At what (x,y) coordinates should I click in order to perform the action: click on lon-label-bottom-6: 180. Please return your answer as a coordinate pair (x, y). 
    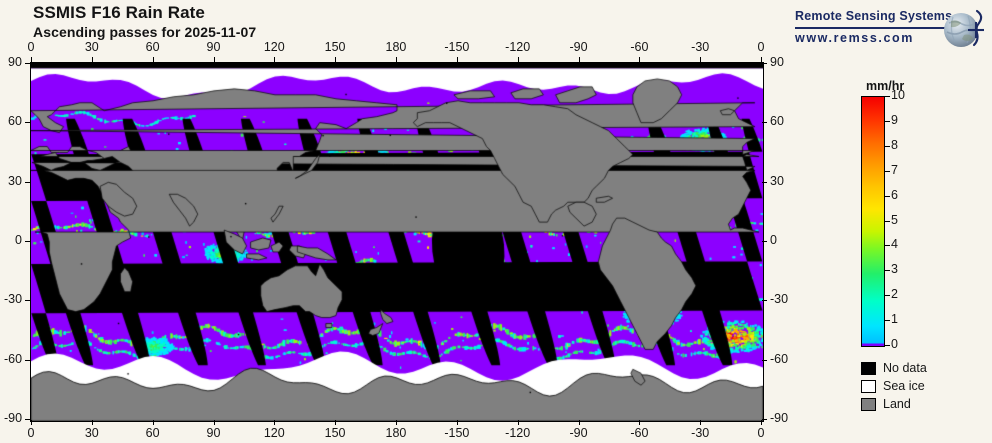
    Looking at the image, I should click on (396, 433).